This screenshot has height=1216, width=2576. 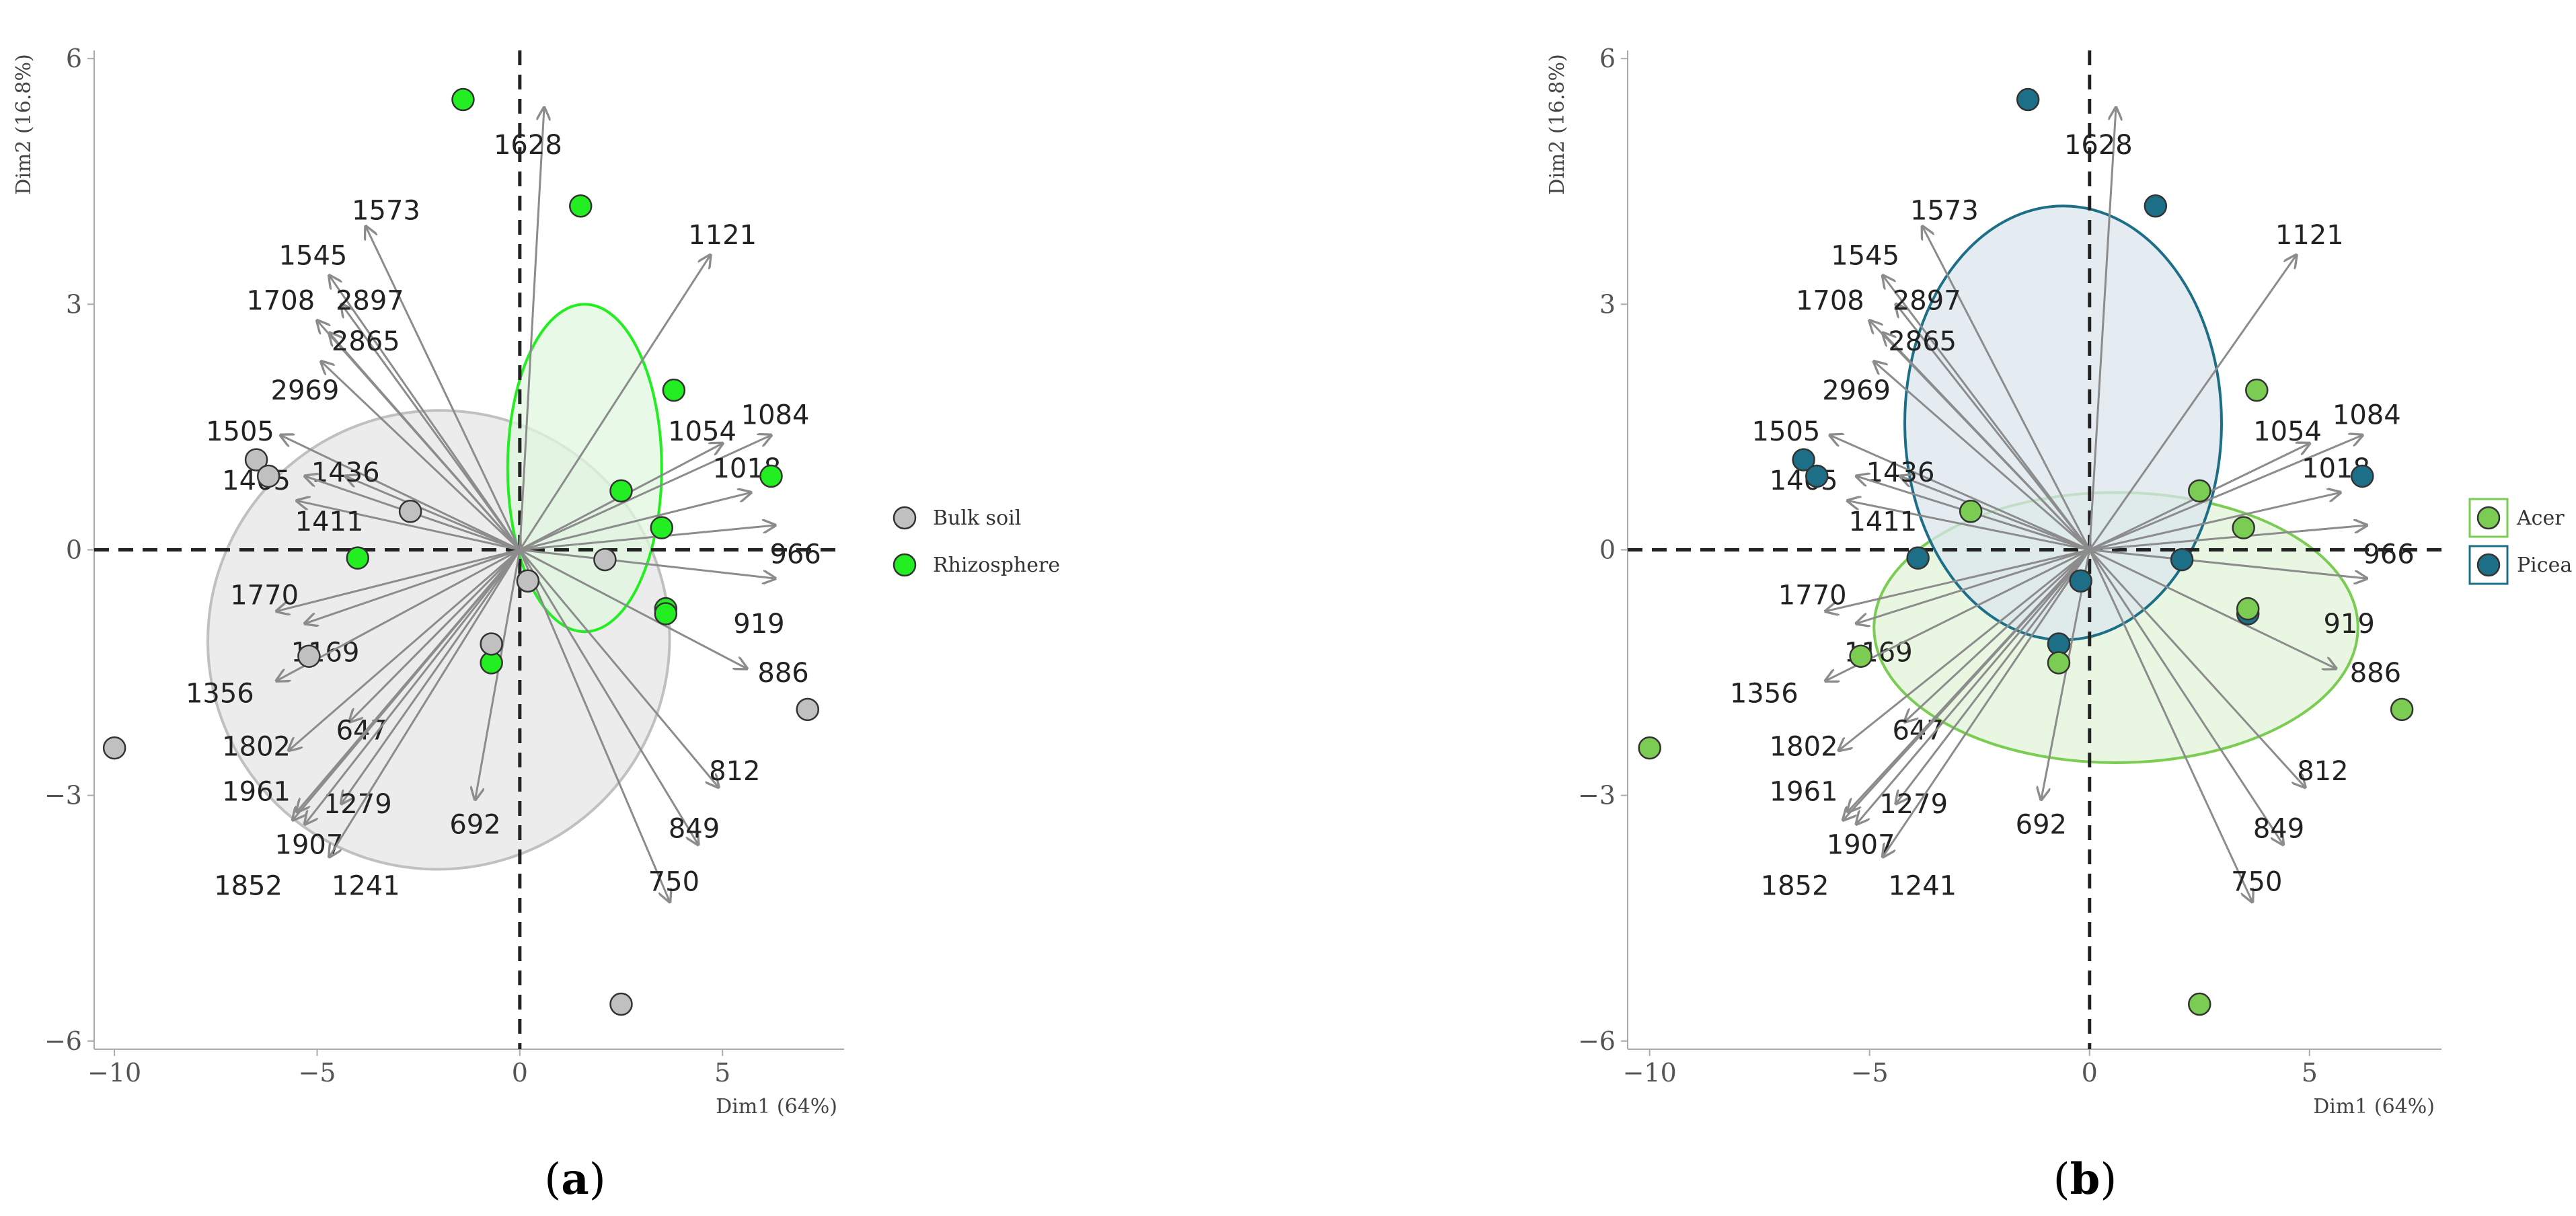 I want to click on loading-label-886: 886, so click(x=2375, y=674).